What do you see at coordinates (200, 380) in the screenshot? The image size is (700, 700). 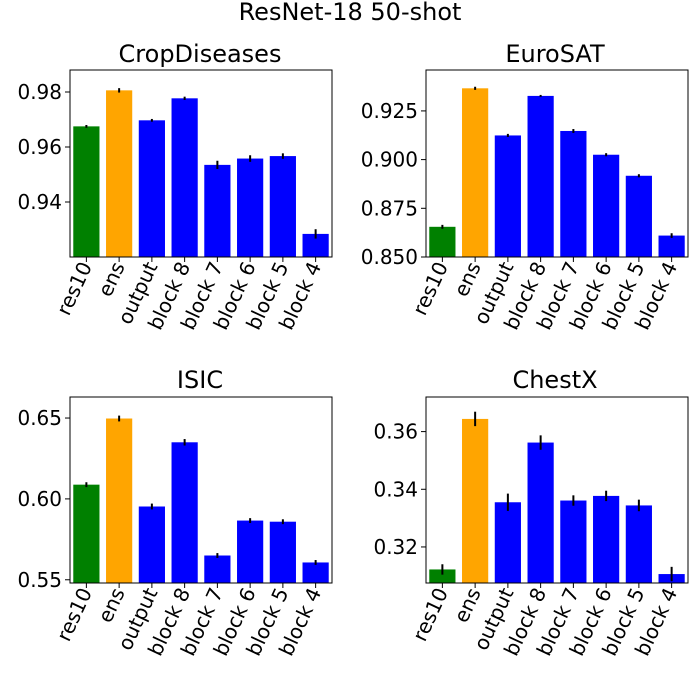 I see `subplot-title: ISIC` at bounding box center [200, 380].